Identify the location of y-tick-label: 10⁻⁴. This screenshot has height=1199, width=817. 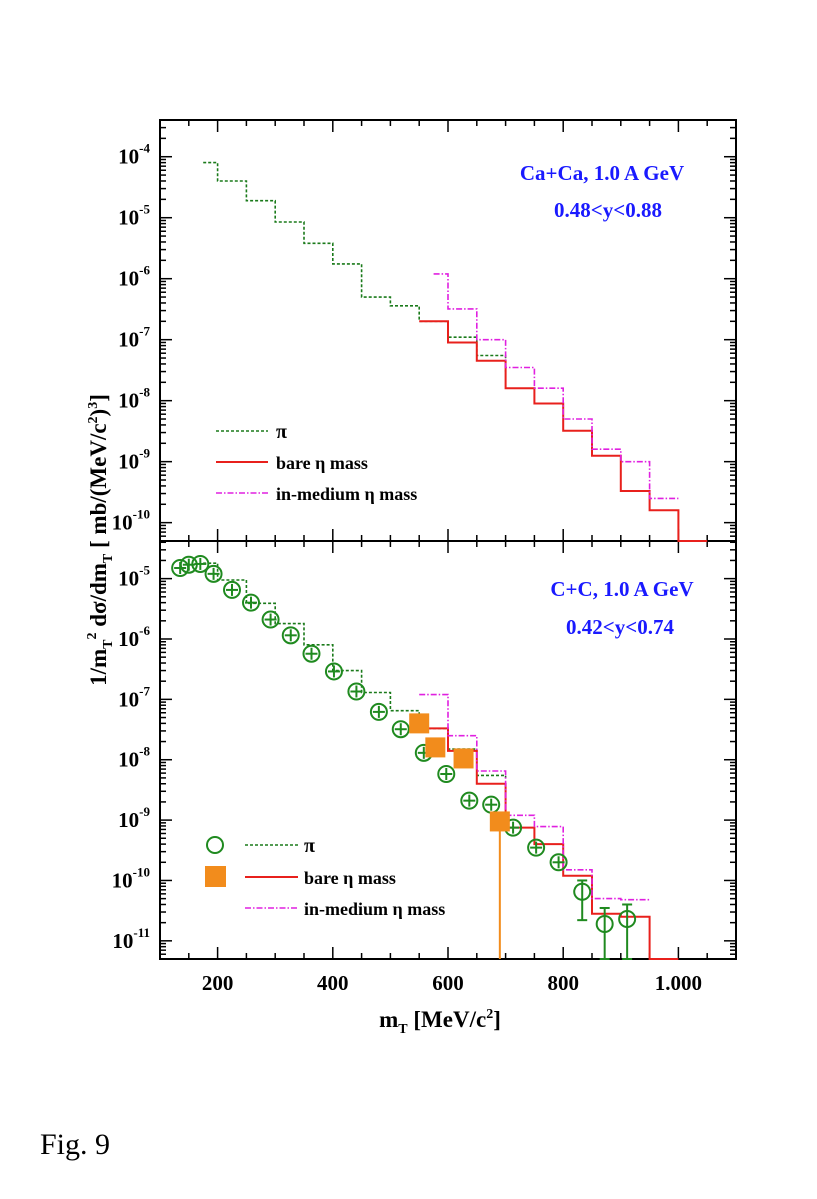
(134, 155).